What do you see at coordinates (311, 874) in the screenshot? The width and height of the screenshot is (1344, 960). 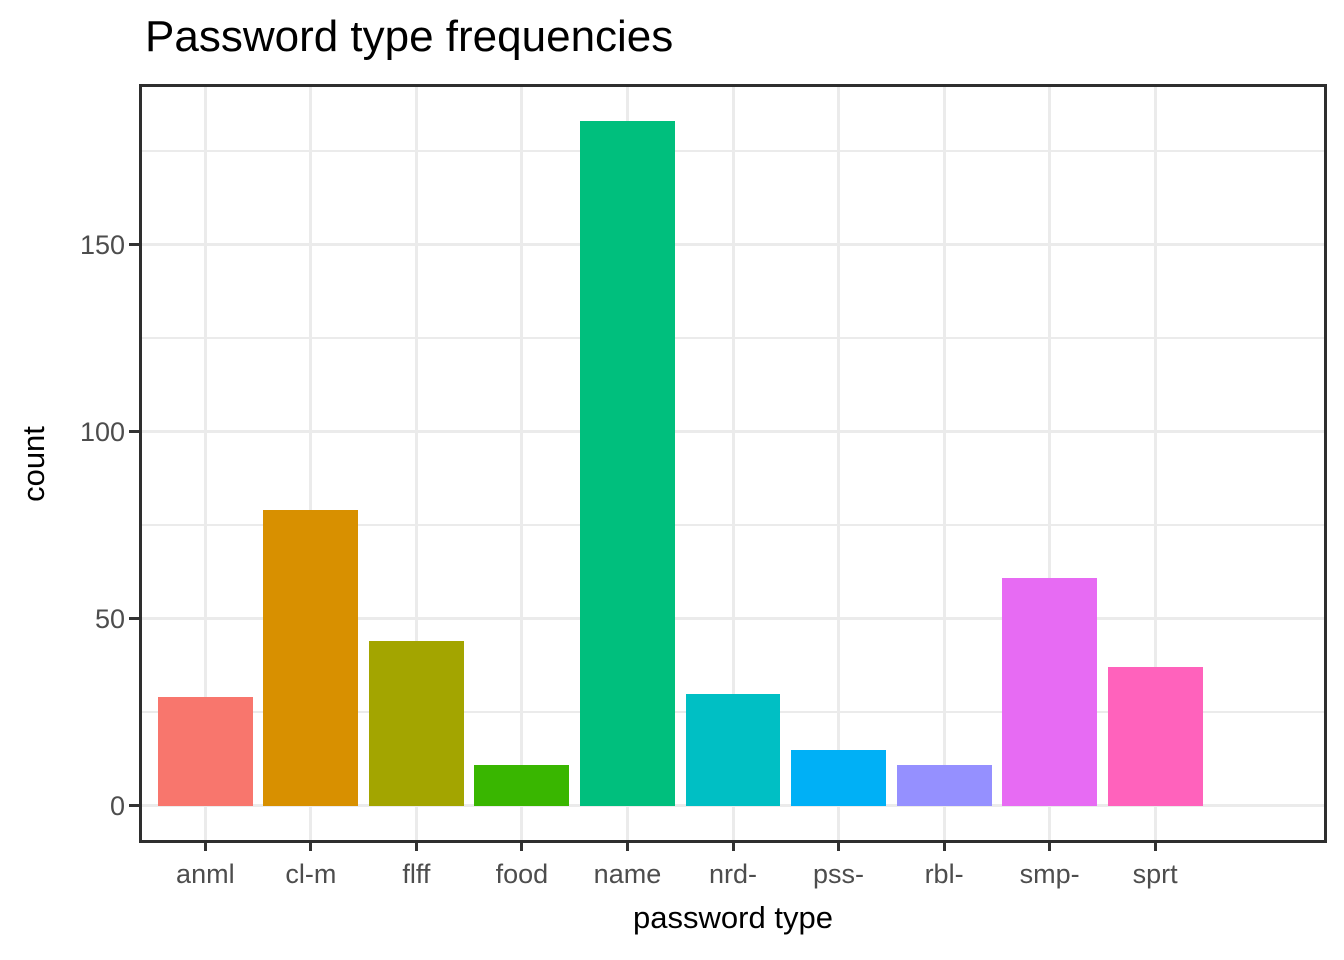 I see `x-tick-label-cl-m: cl-m` at bounding box center [311, 874].